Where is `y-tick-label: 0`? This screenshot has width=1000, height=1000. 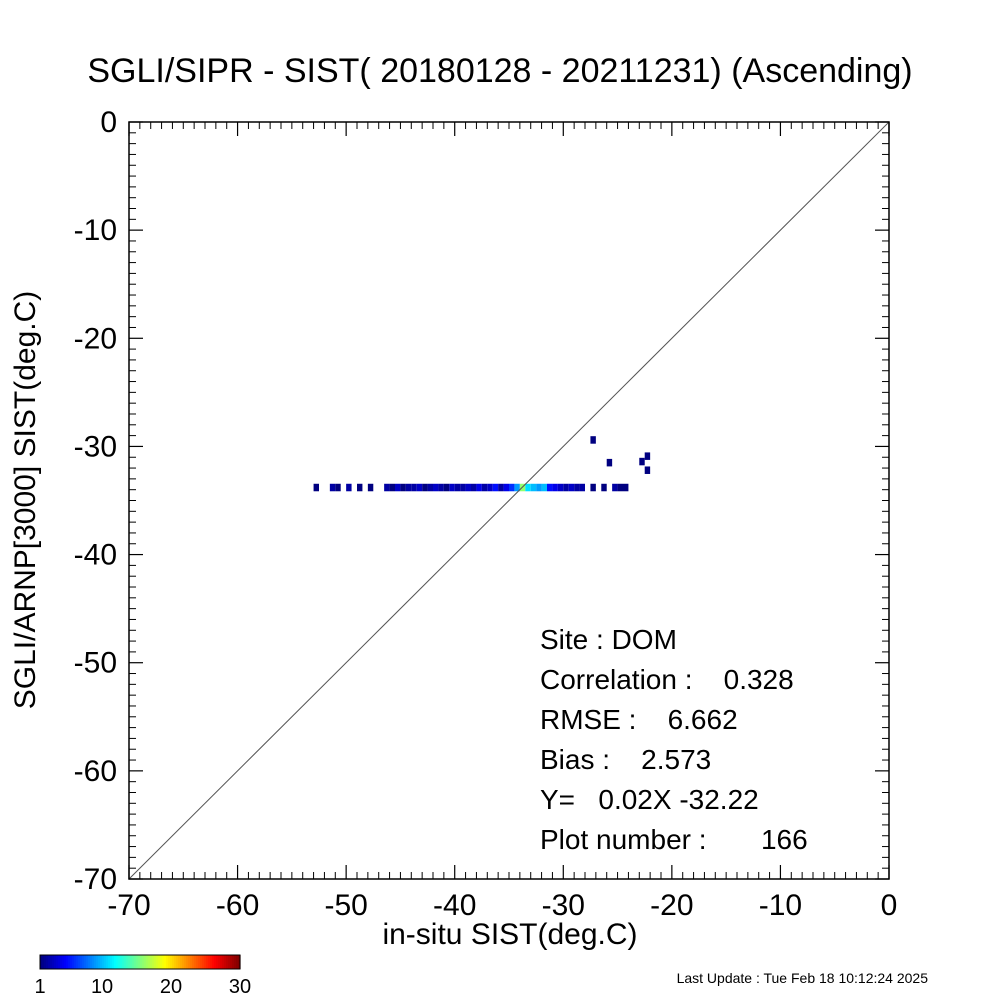
y-tick-label: 0 is located at coordinates (108, 122).